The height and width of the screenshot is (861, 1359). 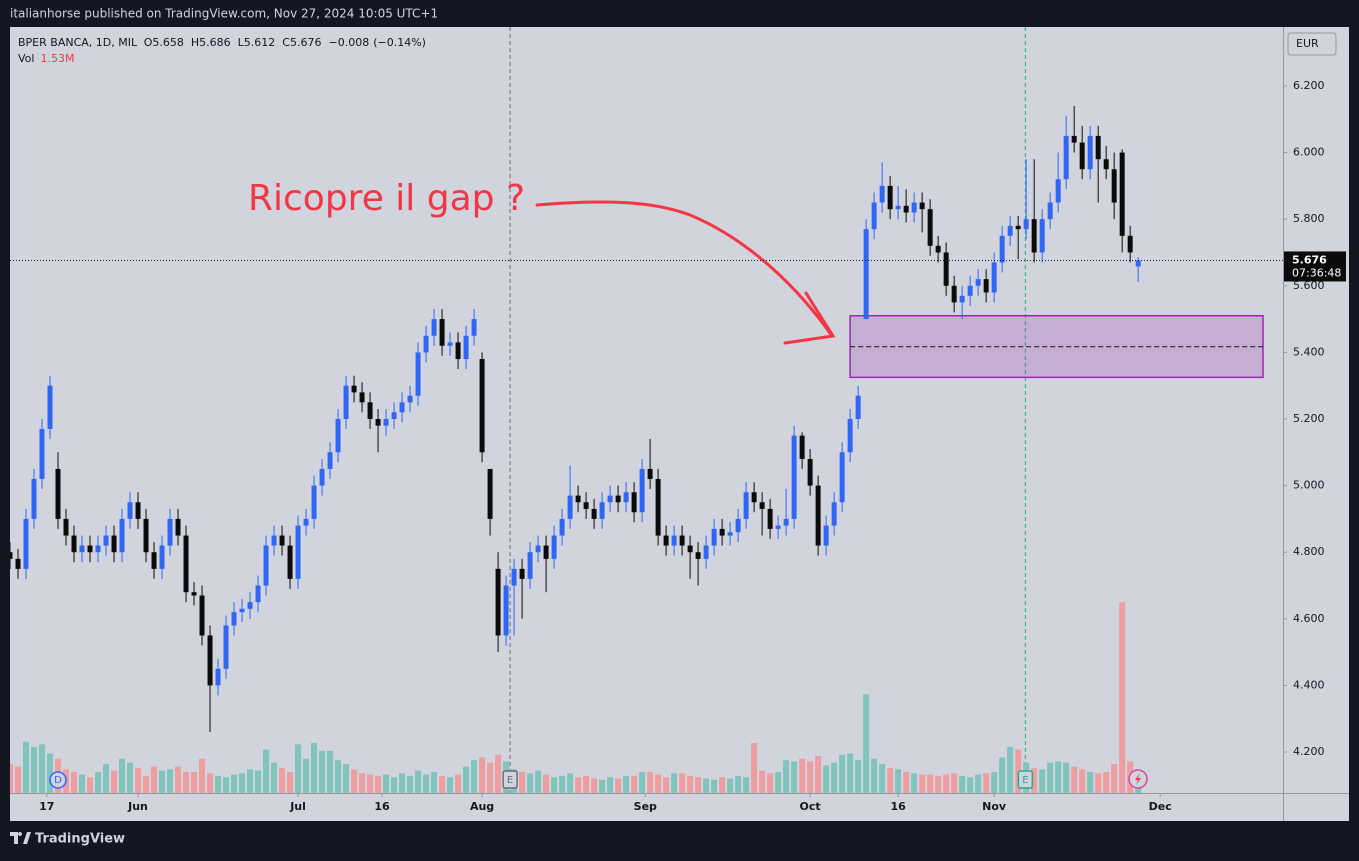 I want to click on event-badge, so click(x=58, y=780).